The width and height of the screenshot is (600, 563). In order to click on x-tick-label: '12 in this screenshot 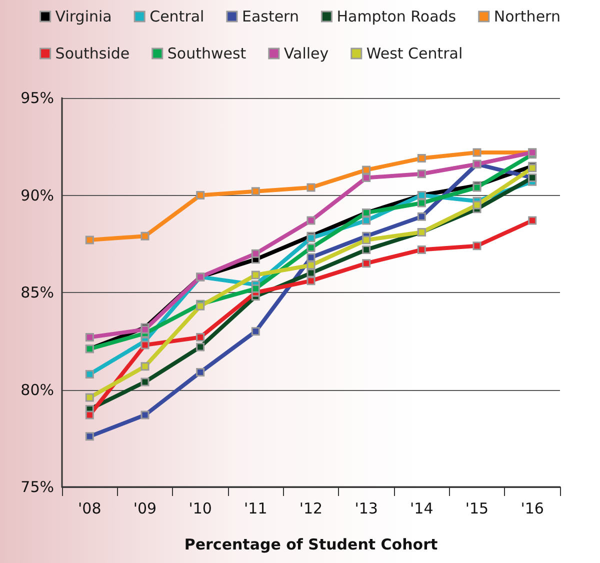, I will do `click(311, 509)`.